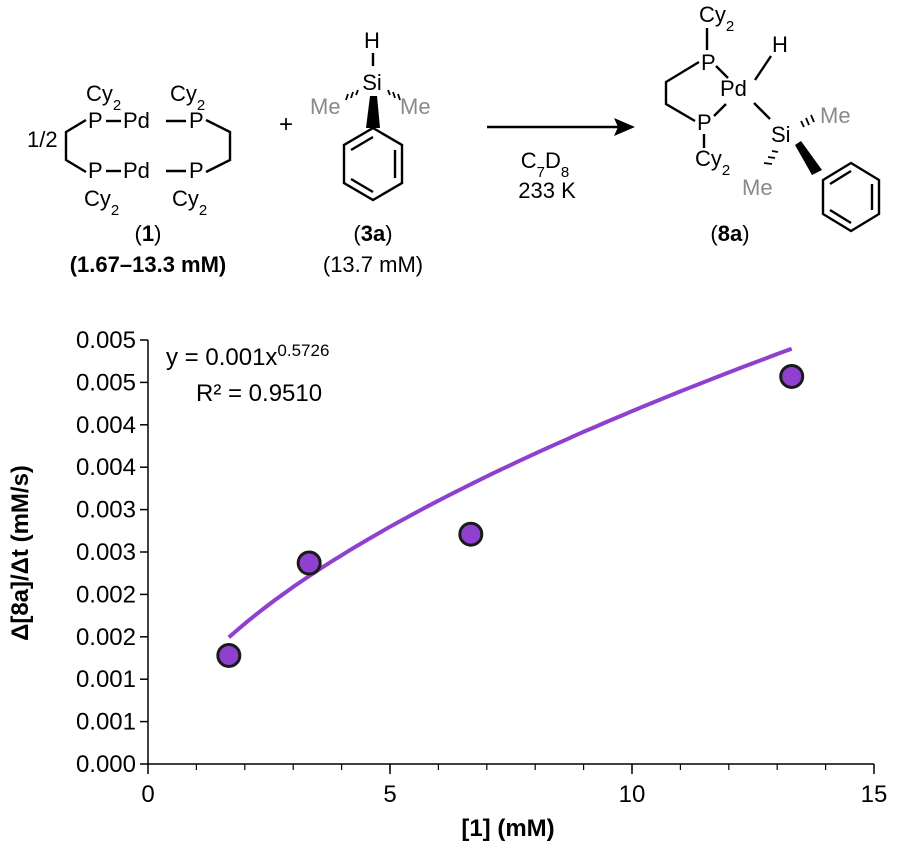  I want to click on hashed-bond-right, so click(394, 95).